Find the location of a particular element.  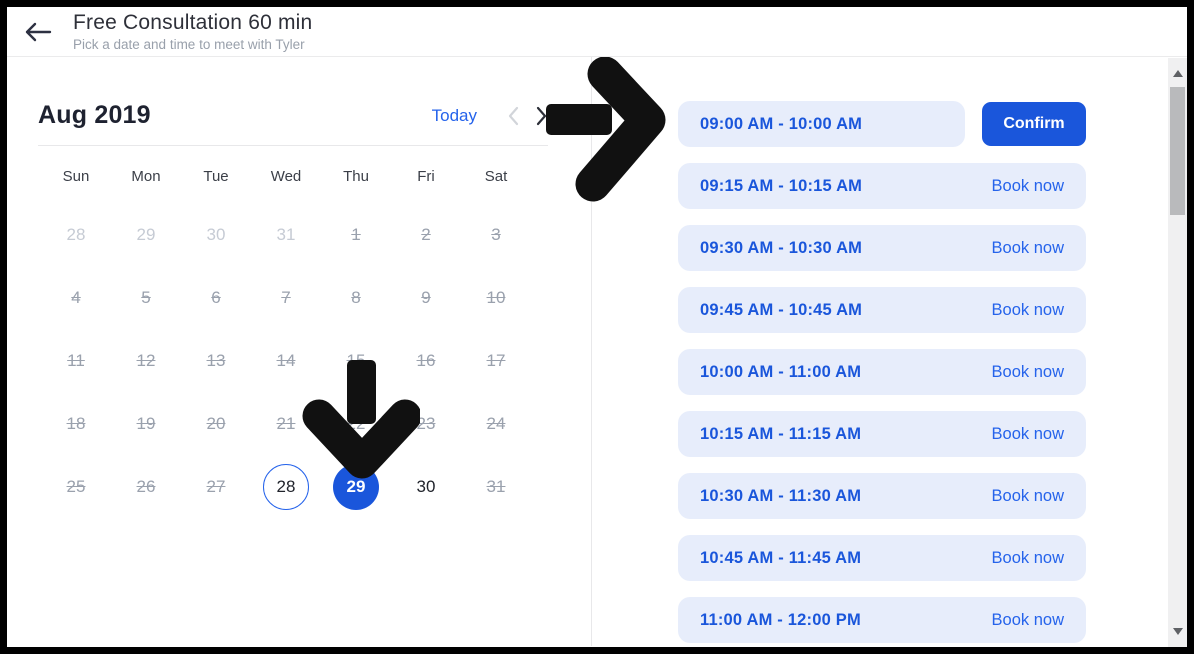

date-number: 27 is located at coordinates (216, 486).